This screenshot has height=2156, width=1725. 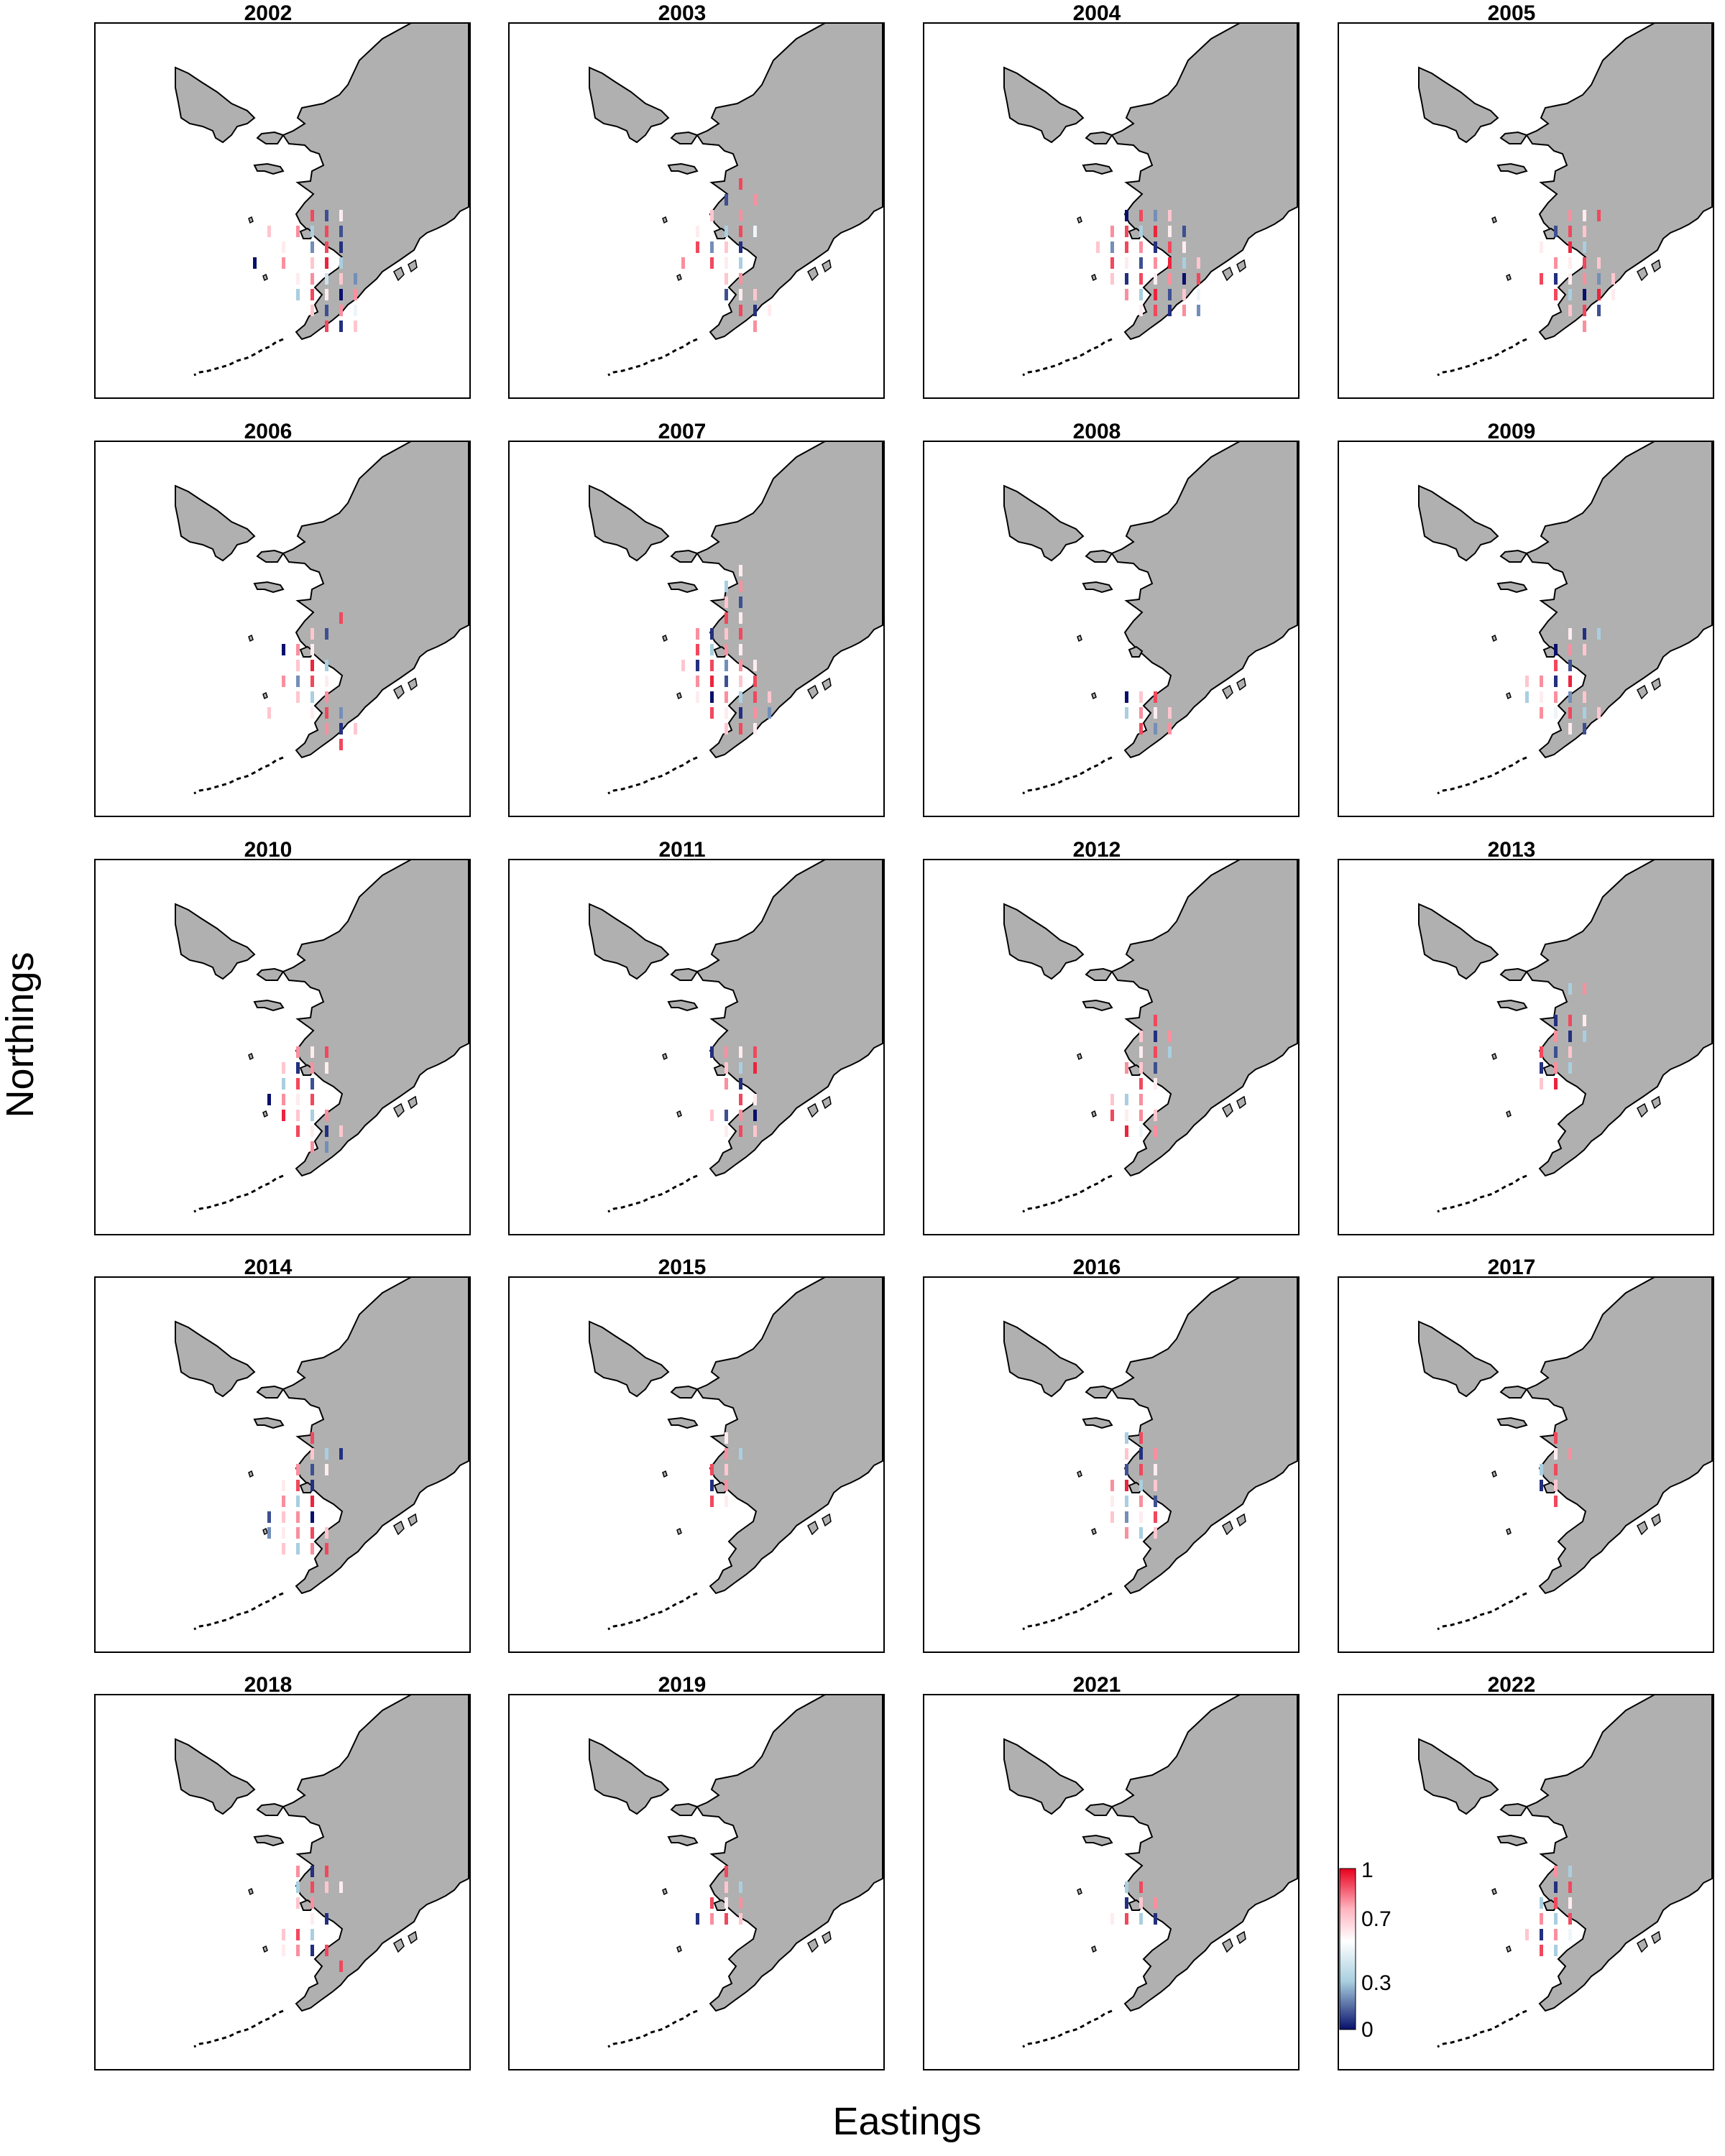 I want to click on map-panel-2008: 2008, so click(x=1111, y=618).